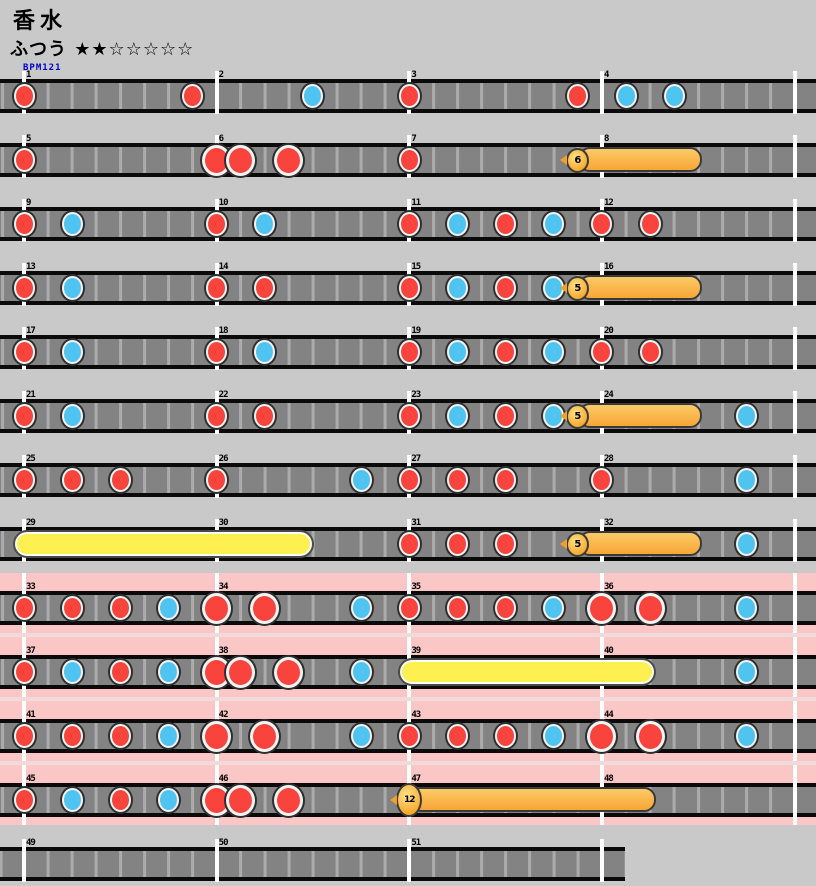 This screenshot has width=816, height=886. I want to click on measure-number: 20, so click(608, 331).